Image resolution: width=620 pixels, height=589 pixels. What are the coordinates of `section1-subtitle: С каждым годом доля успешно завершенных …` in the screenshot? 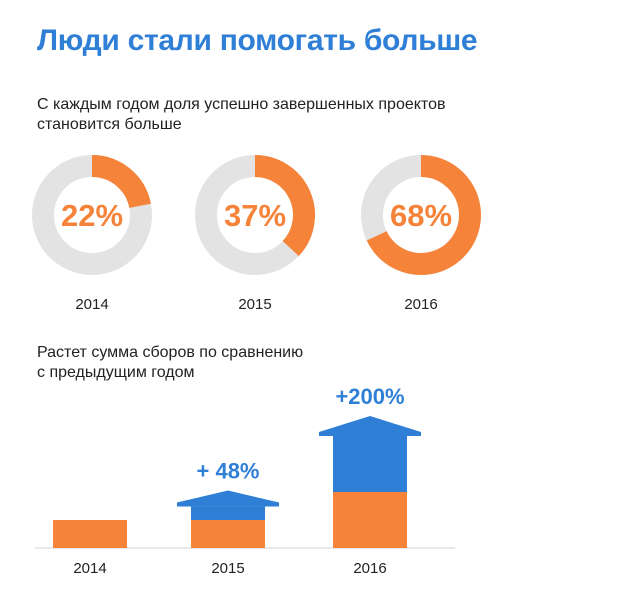 It's located at (241, 115).